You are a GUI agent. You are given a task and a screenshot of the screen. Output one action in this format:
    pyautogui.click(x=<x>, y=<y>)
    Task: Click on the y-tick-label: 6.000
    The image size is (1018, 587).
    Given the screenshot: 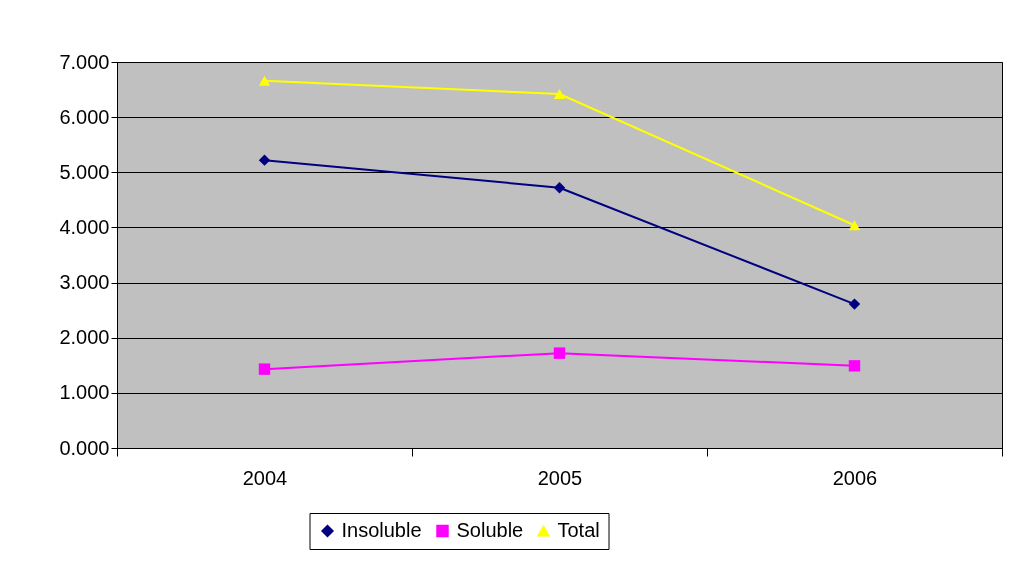 What is the action you would take?
    pyautogui.click(x=84, y=116)
    